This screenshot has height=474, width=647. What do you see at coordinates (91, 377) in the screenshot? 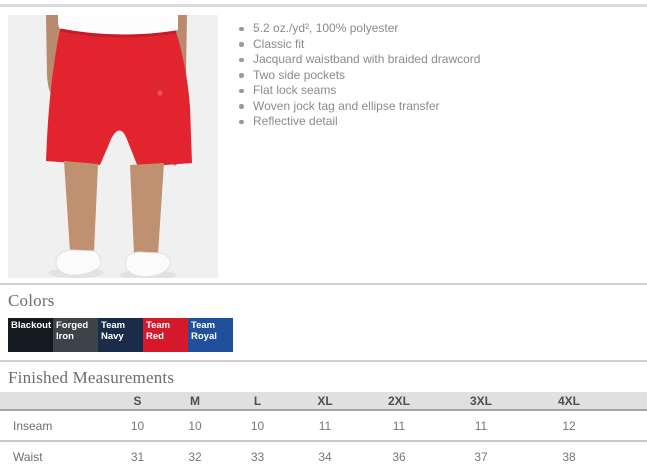
I see `measurements-heading: Finished Measurements` at bounding box center [91, 377].